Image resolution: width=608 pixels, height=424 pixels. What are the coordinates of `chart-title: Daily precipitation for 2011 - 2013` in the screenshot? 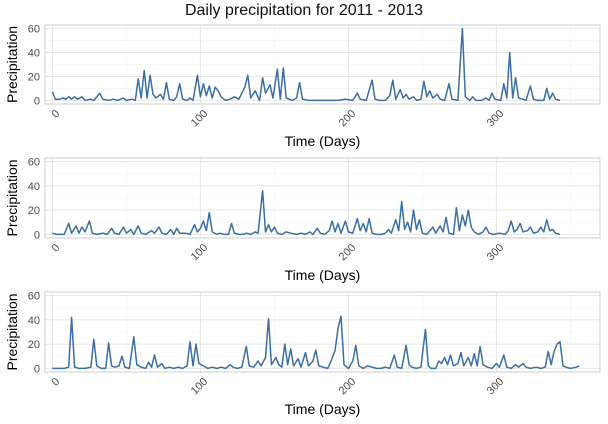 It's located at (304, 10).